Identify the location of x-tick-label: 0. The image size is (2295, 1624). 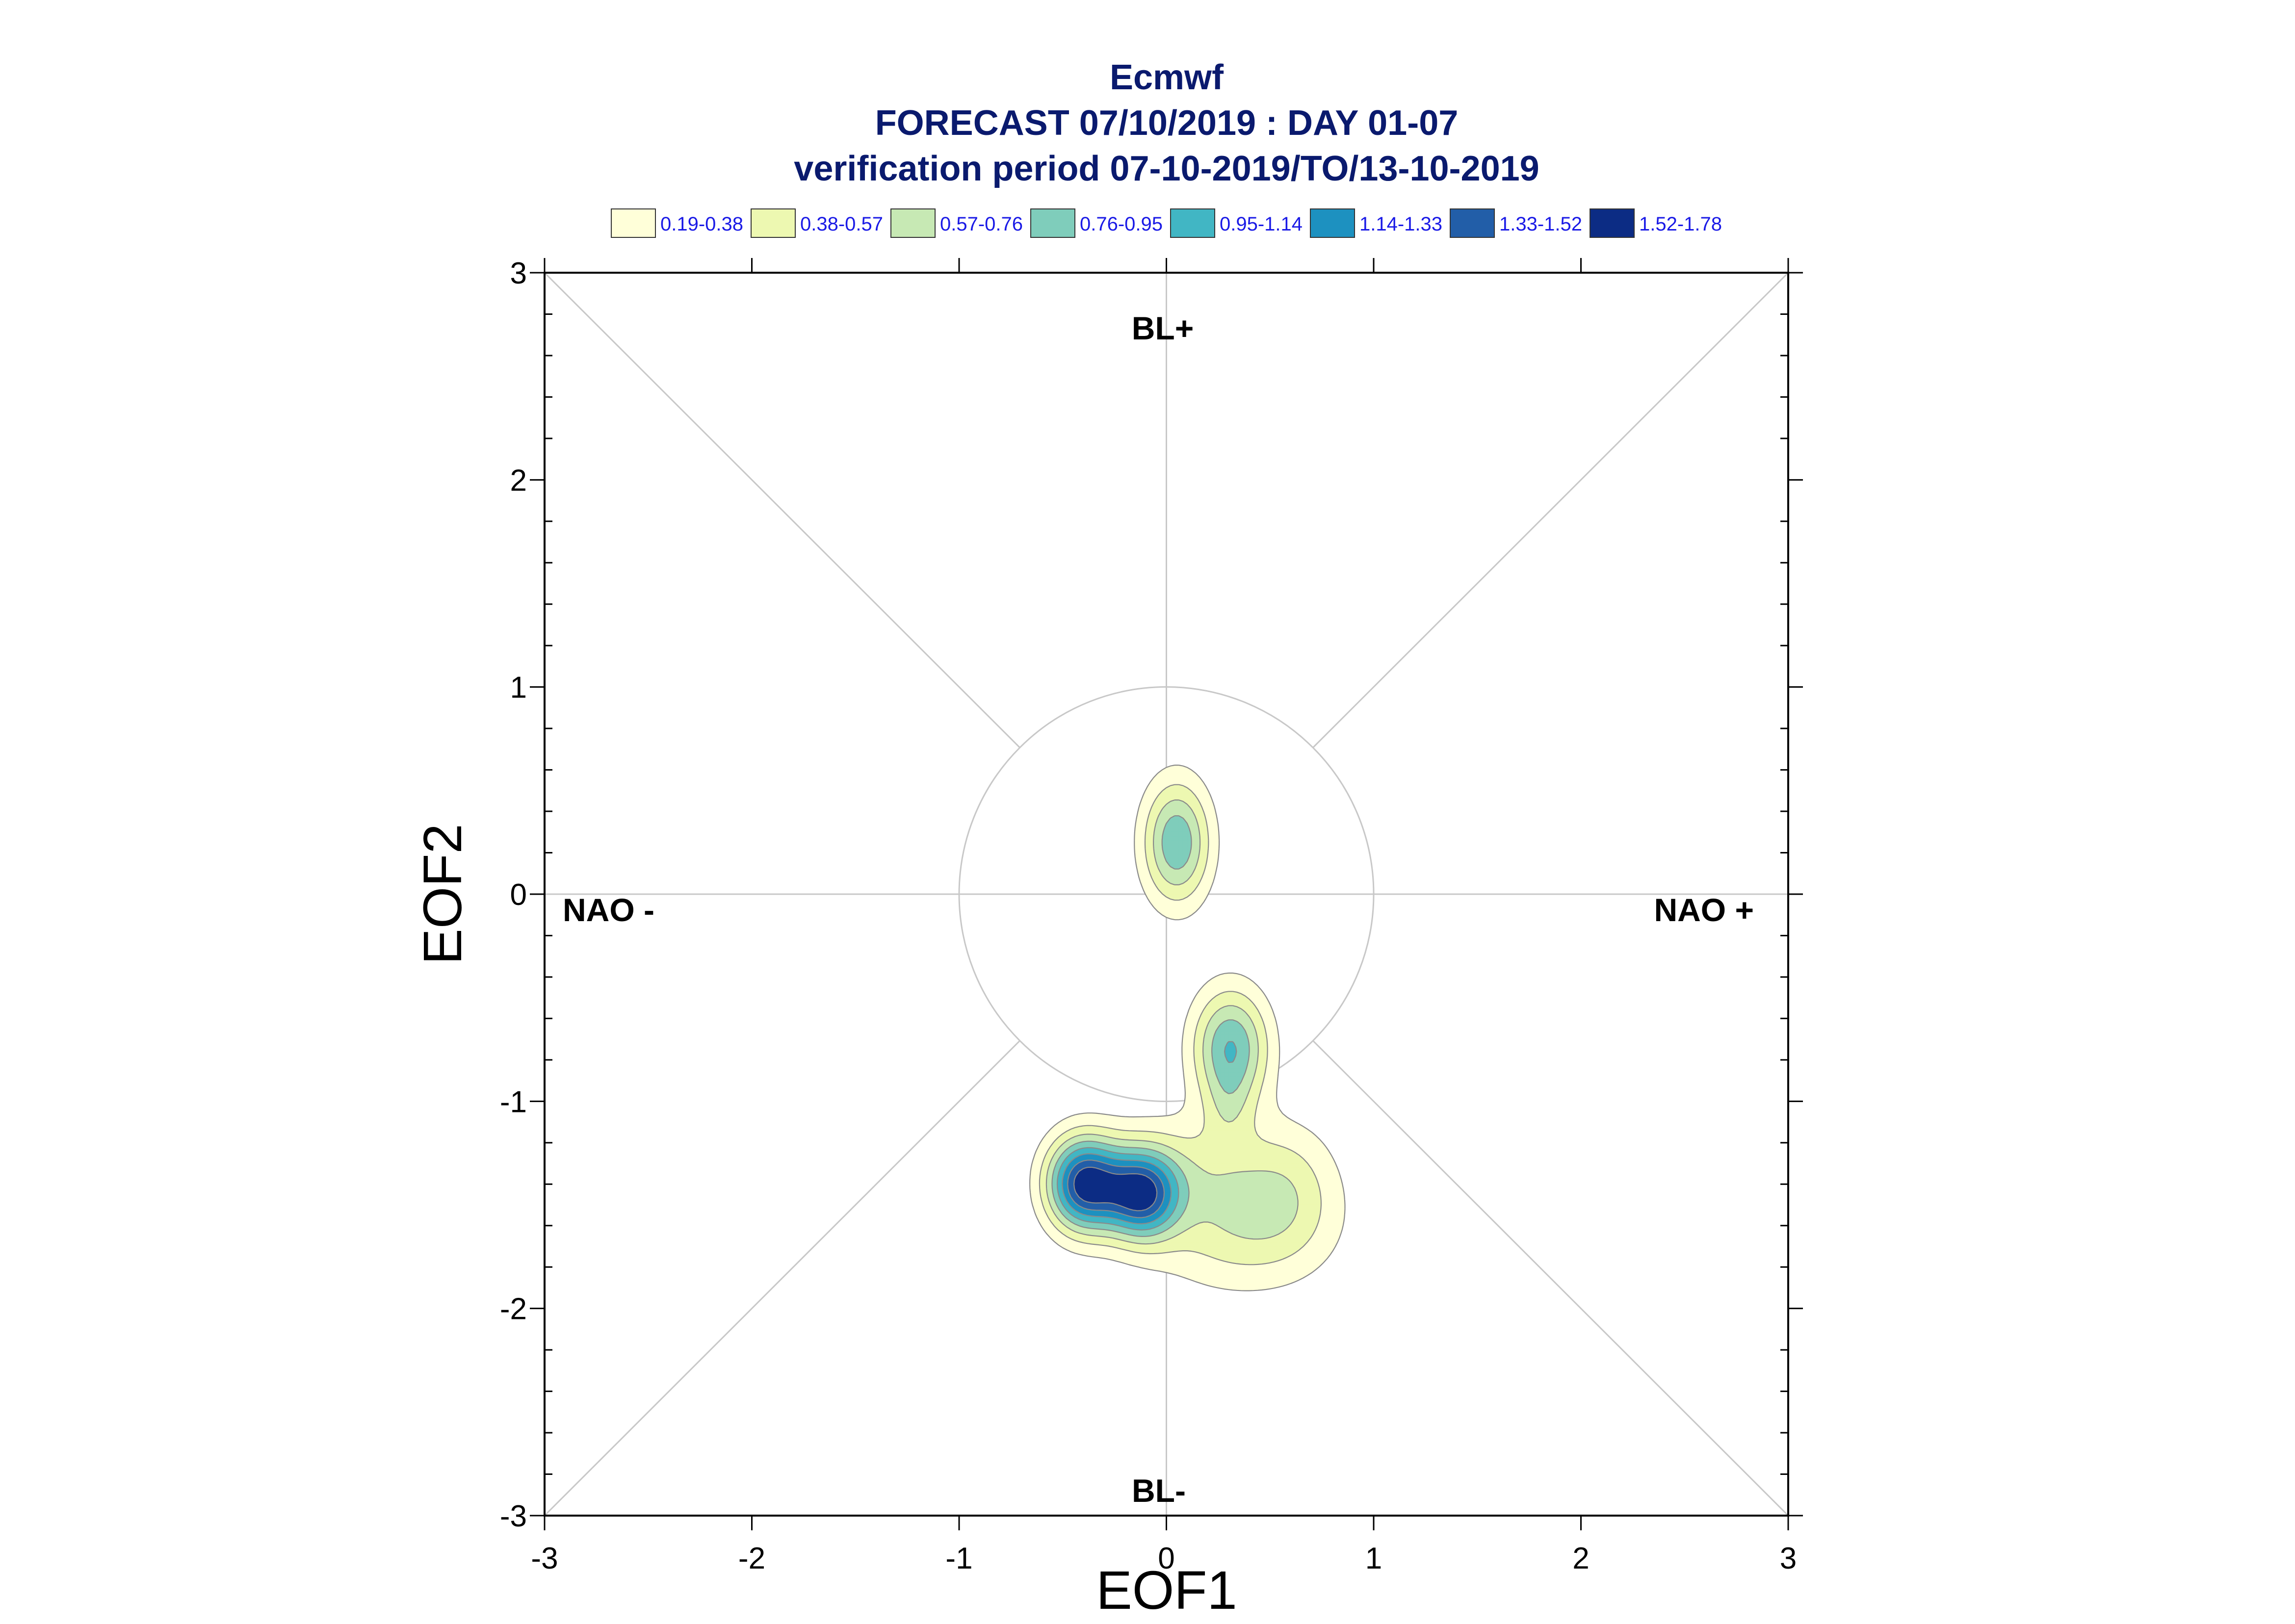
(1166, 1558).